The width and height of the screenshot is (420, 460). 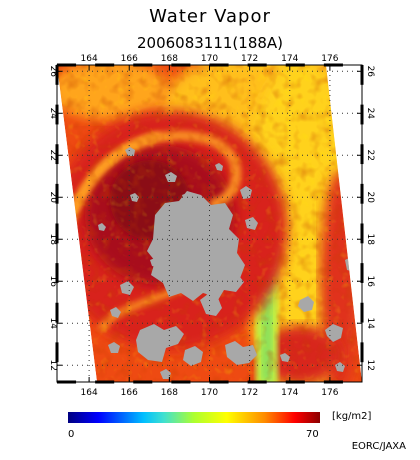 What do you see at coordinates (53, 282) in the screenshot?
I see `lat-label-left: 16` at bounding box center [53, 282].